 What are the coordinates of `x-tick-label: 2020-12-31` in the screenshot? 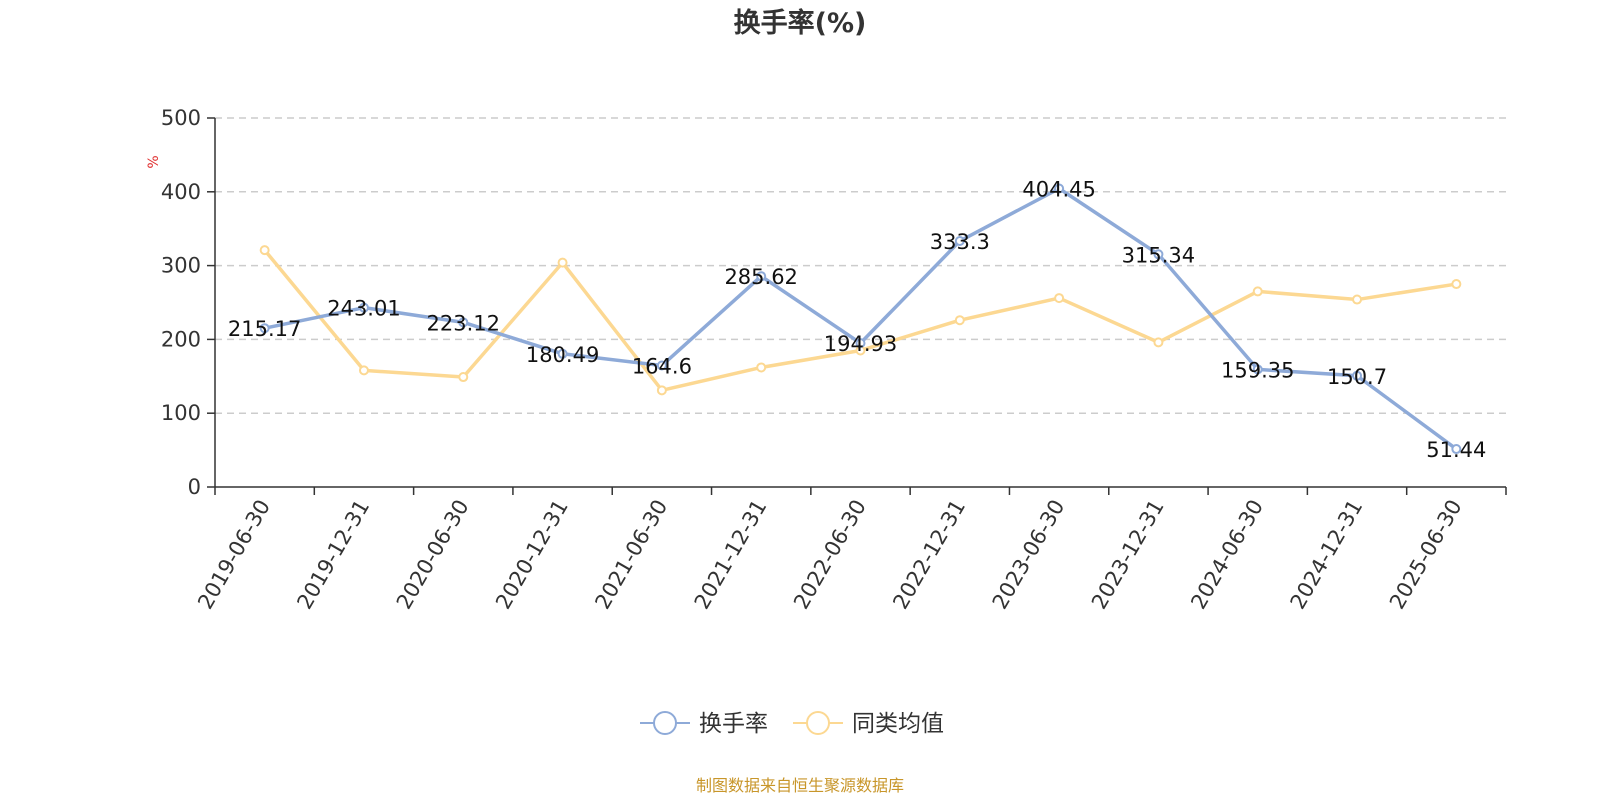 It's located at (532, 555).